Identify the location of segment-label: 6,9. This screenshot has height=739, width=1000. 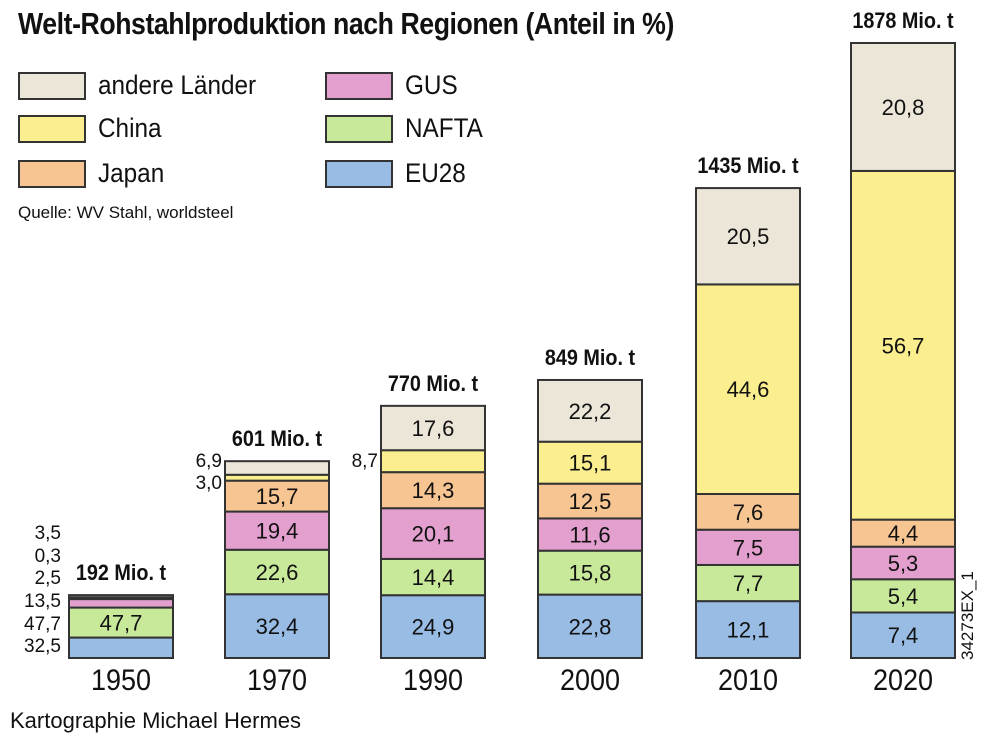
(209, 461).